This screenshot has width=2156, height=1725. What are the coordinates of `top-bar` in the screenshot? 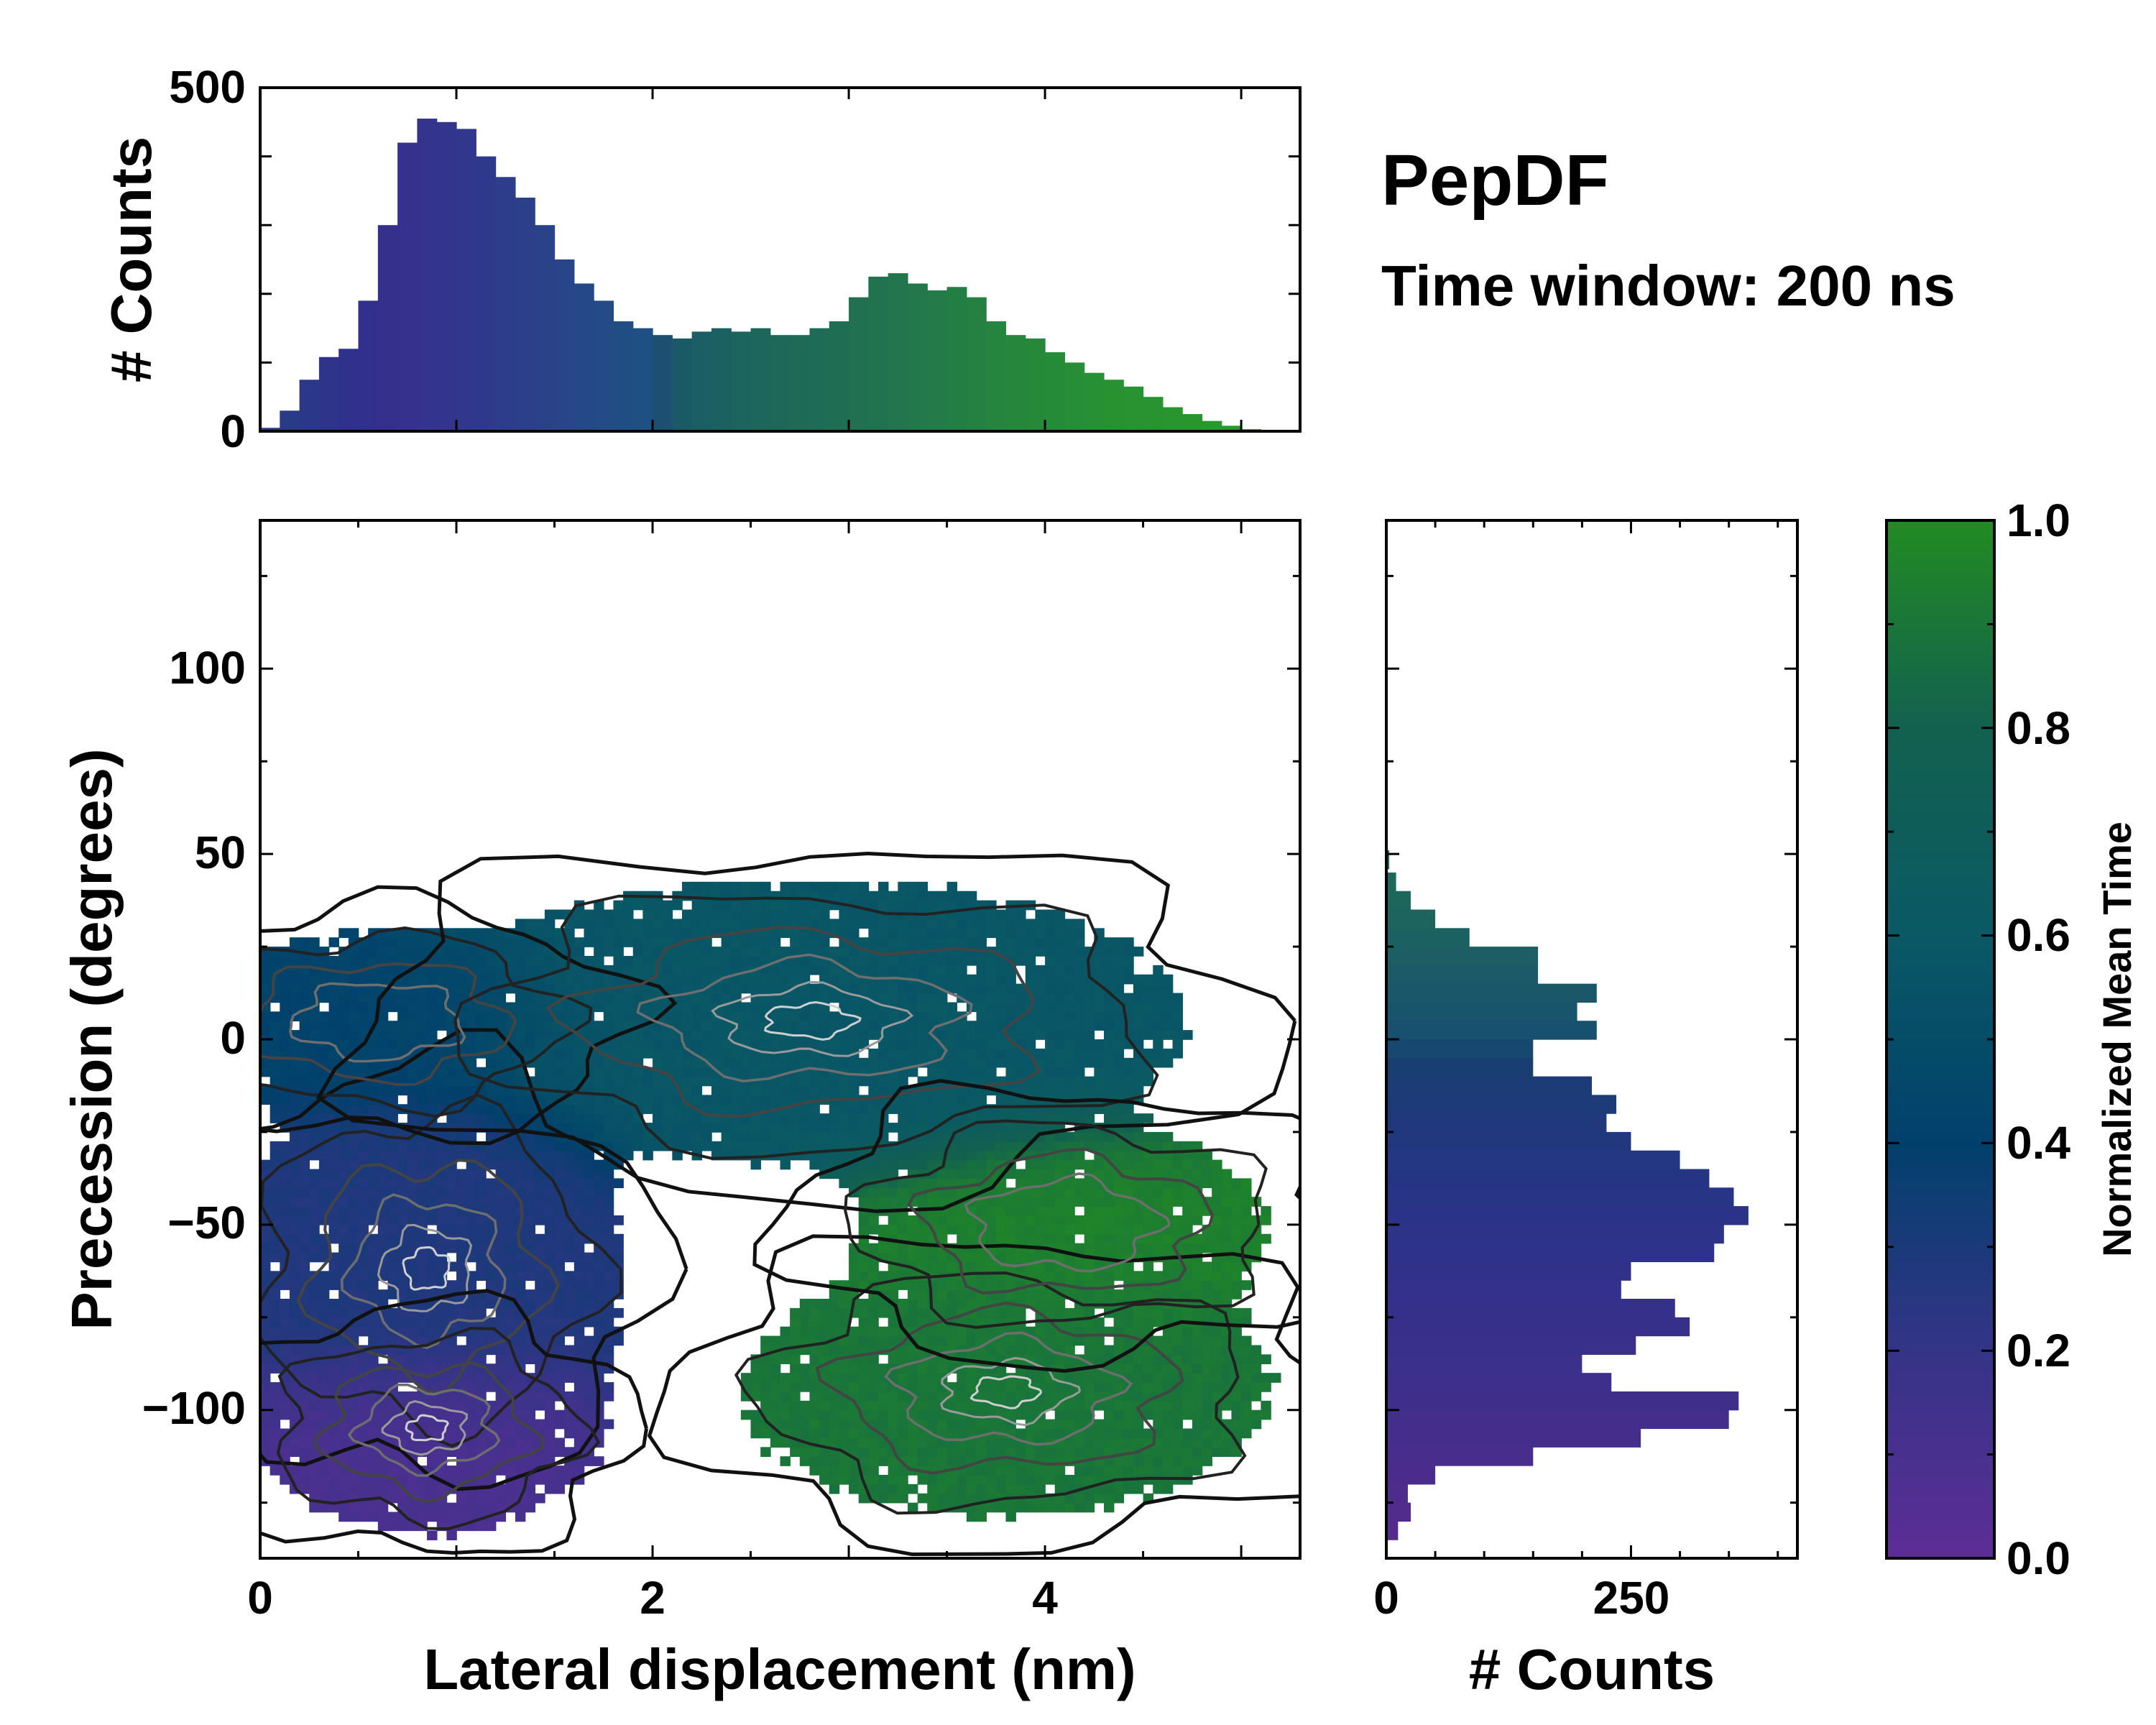 It's located at (387, 328).